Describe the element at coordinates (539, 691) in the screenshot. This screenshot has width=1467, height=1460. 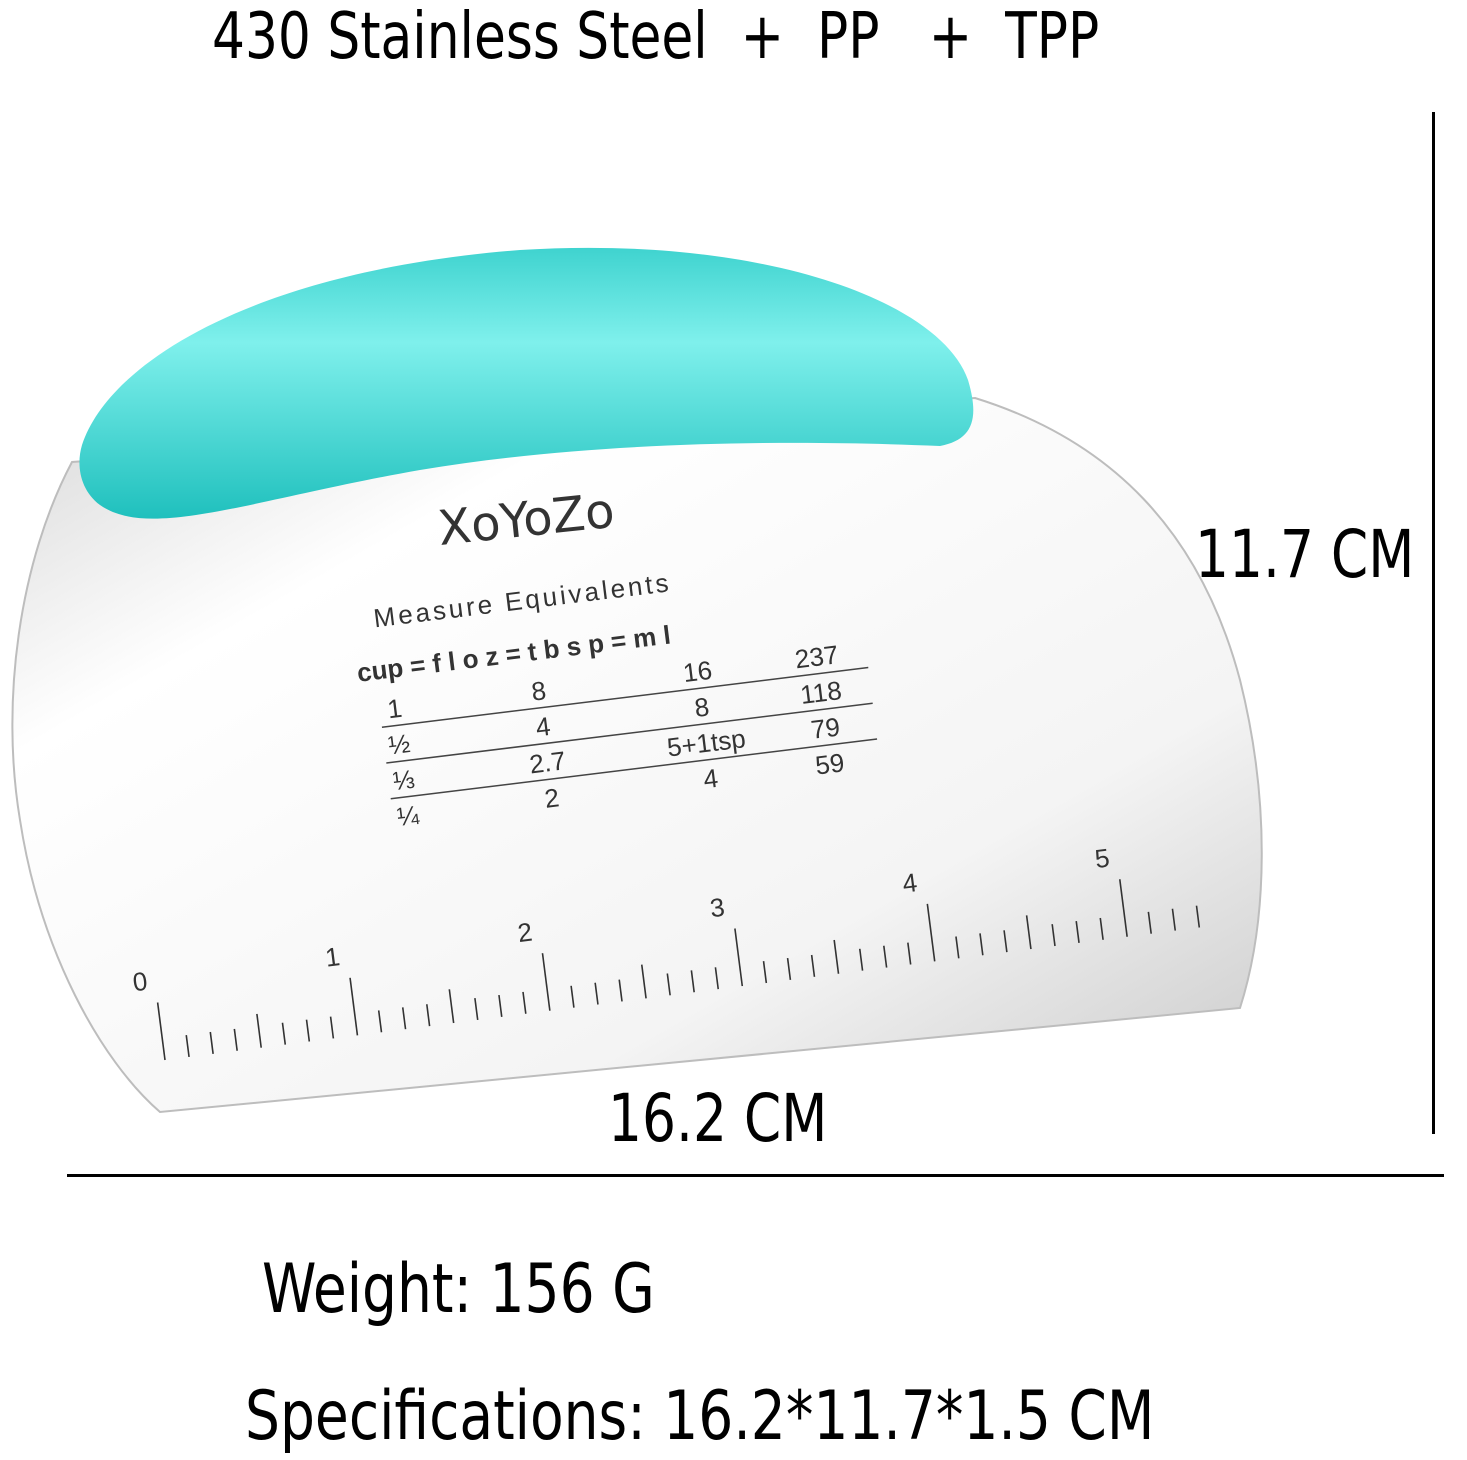
I see `table-cell-floz: 8` at that location.